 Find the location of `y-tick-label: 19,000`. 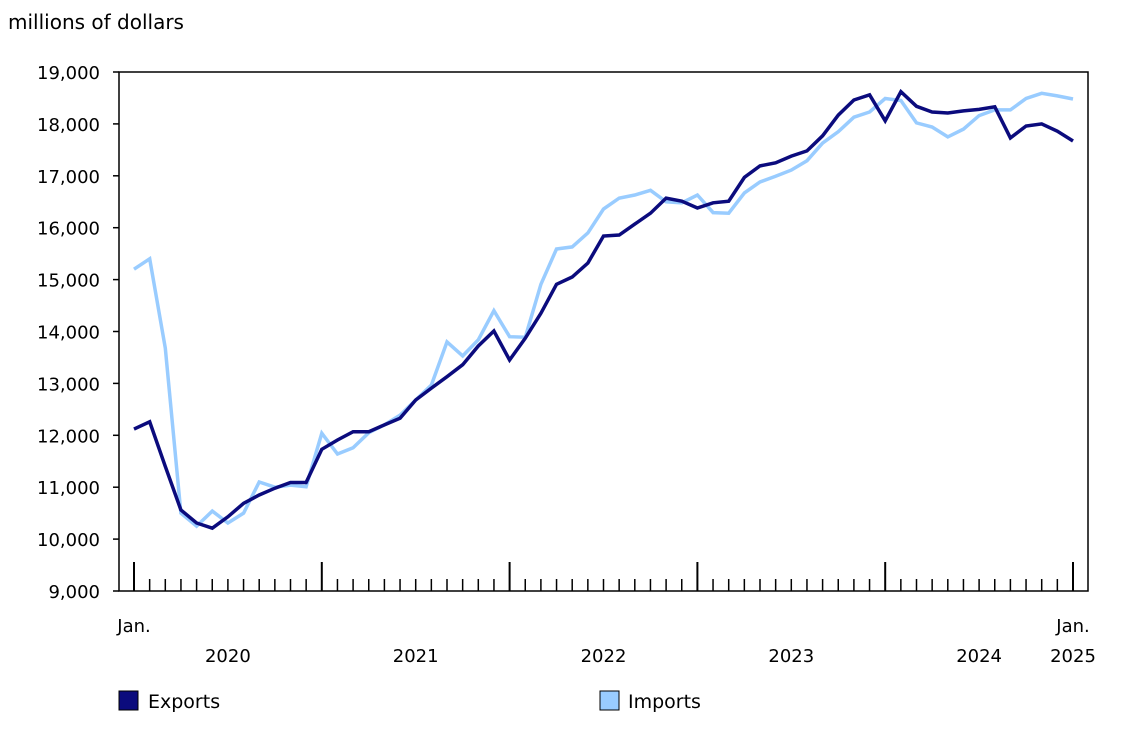

y-tick-label: 19,000 is located at coordinates (68, 73).